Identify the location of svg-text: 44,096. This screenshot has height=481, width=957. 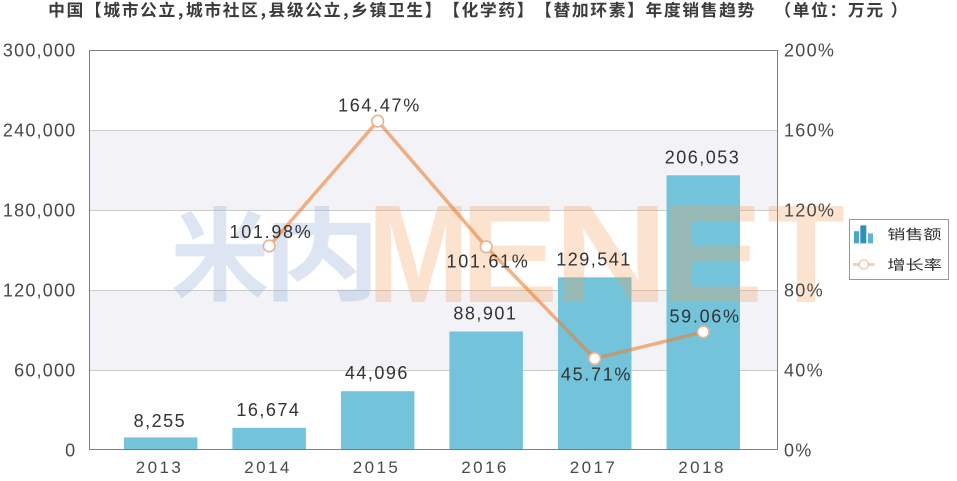
(377, 373).